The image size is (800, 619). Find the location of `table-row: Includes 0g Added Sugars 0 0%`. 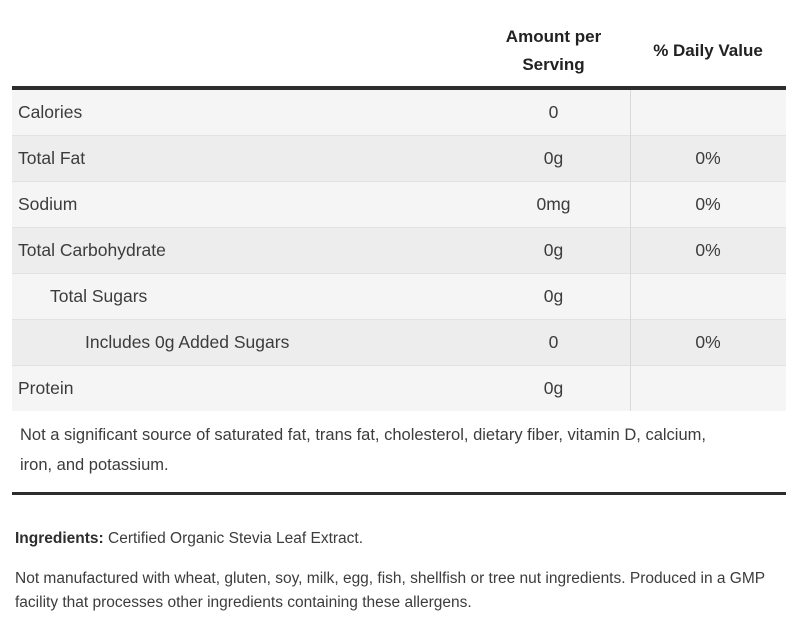

table-row: Includes 0g Added Sugars 0 0% is located at coordinates (399, 343).